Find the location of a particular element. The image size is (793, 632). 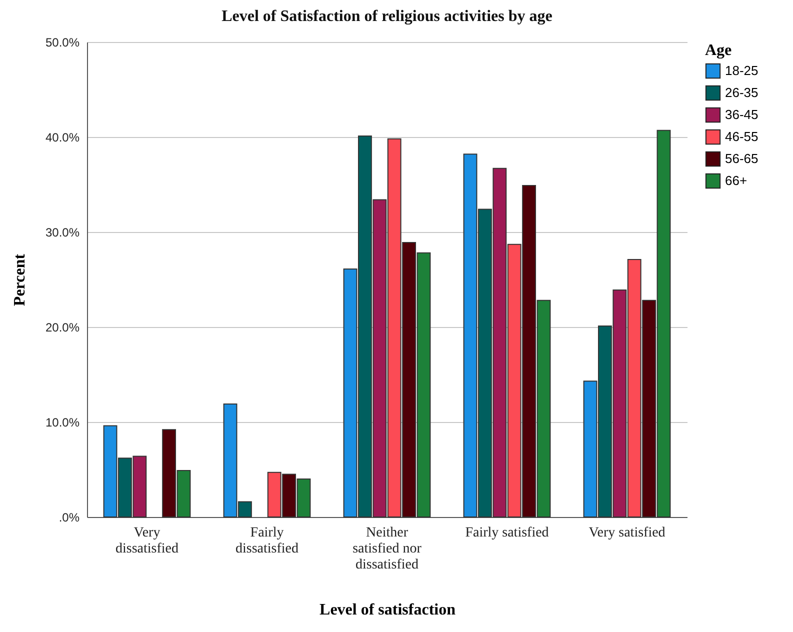

x-tick-label: Fairly dissatisfied is located at coordinates (267, 541).